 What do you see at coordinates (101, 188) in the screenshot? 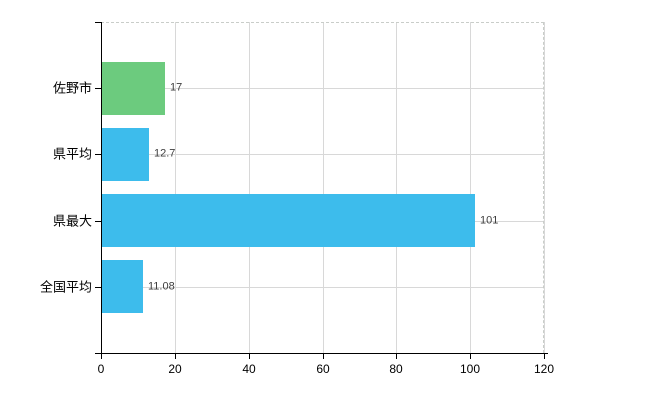
I see `y-axis-line` at bounding box center [101, 188].